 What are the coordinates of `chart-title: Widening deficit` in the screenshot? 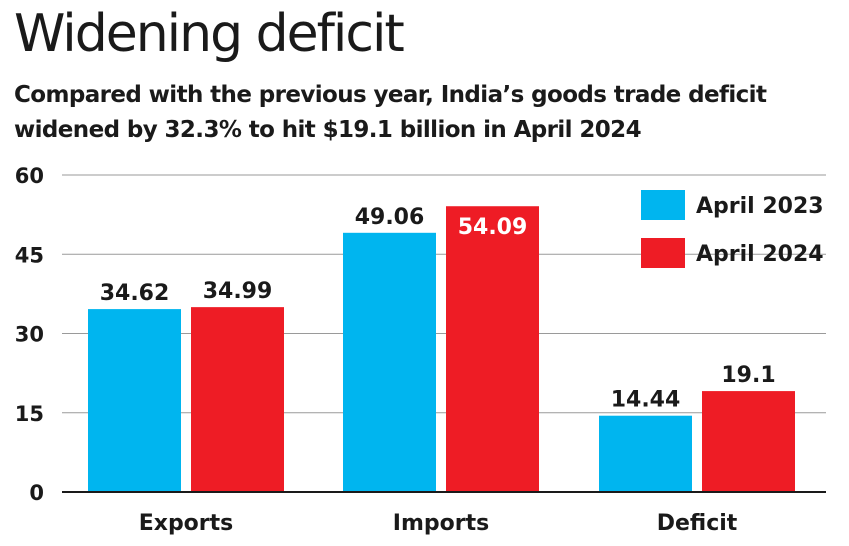 It's located at (209, 34).